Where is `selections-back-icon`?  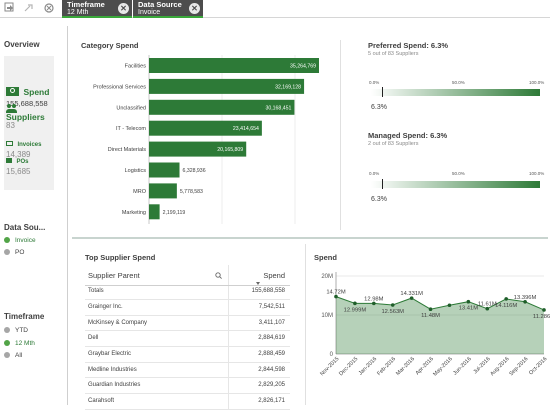 selections-back-icon is located at coordinates (10, 9).